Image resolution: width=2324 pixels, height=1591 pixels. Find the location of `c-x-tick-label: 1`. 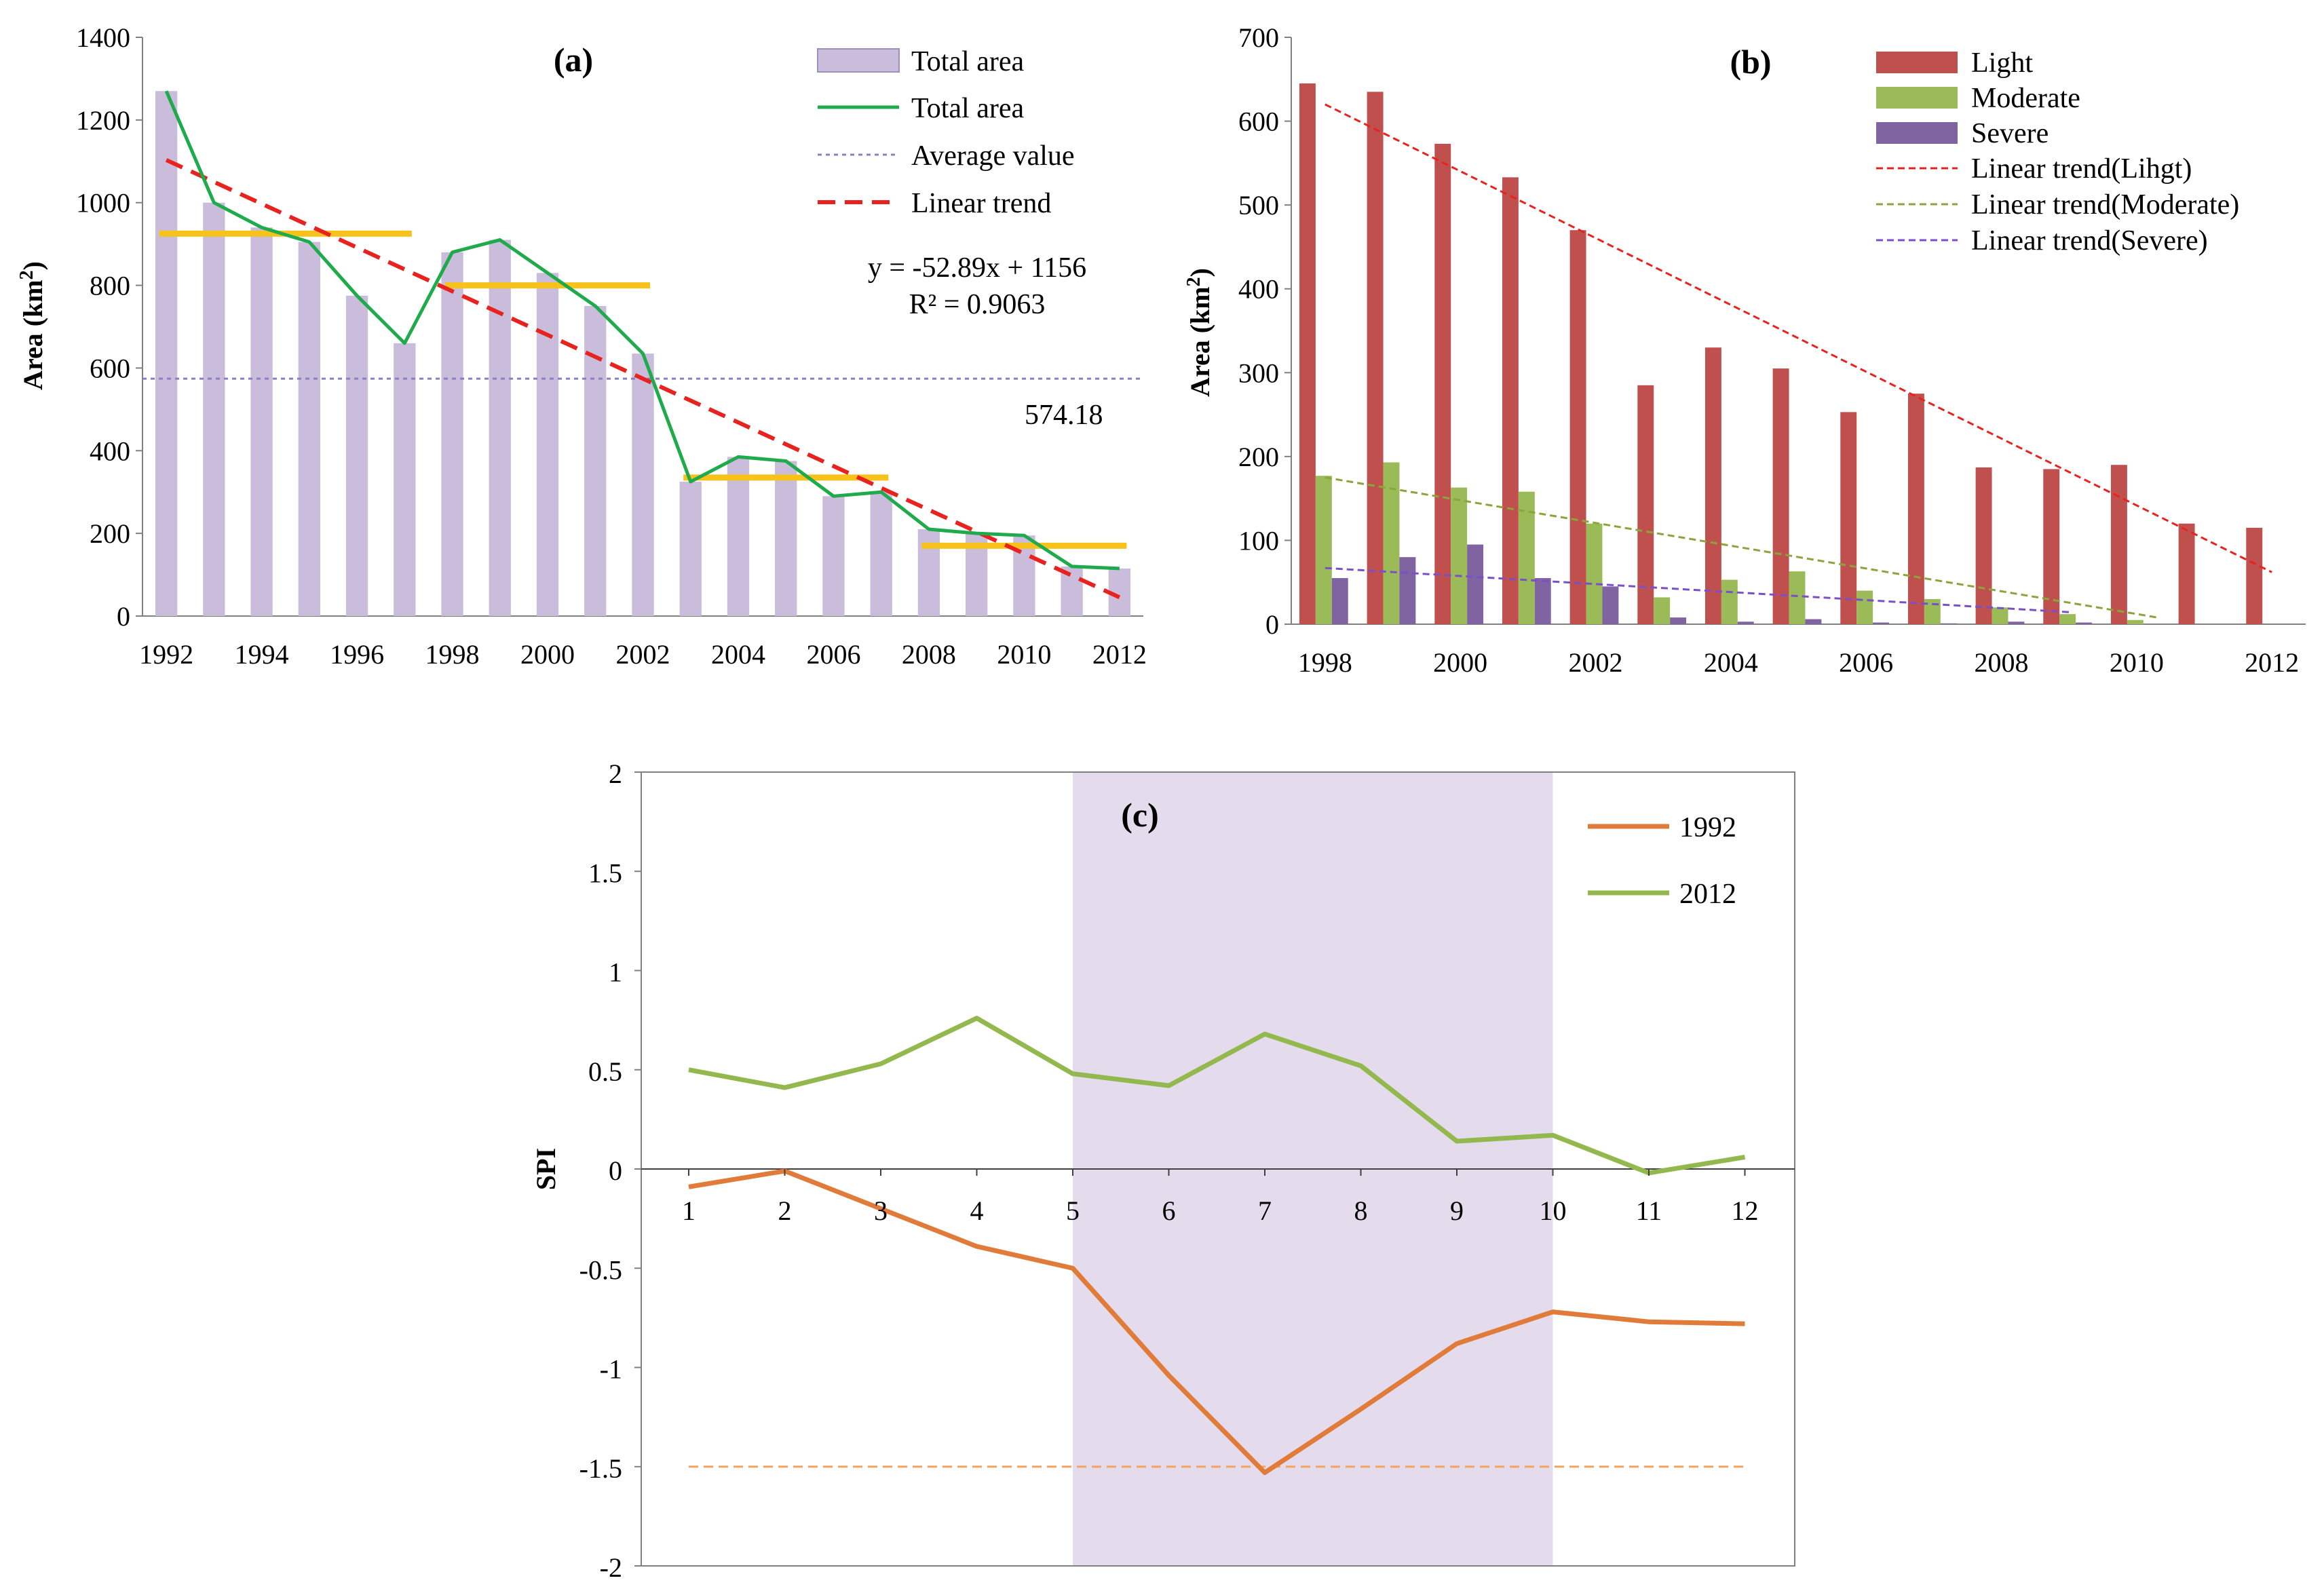

c-x-tick-label: 1 is located at coordinates (689, 1210).